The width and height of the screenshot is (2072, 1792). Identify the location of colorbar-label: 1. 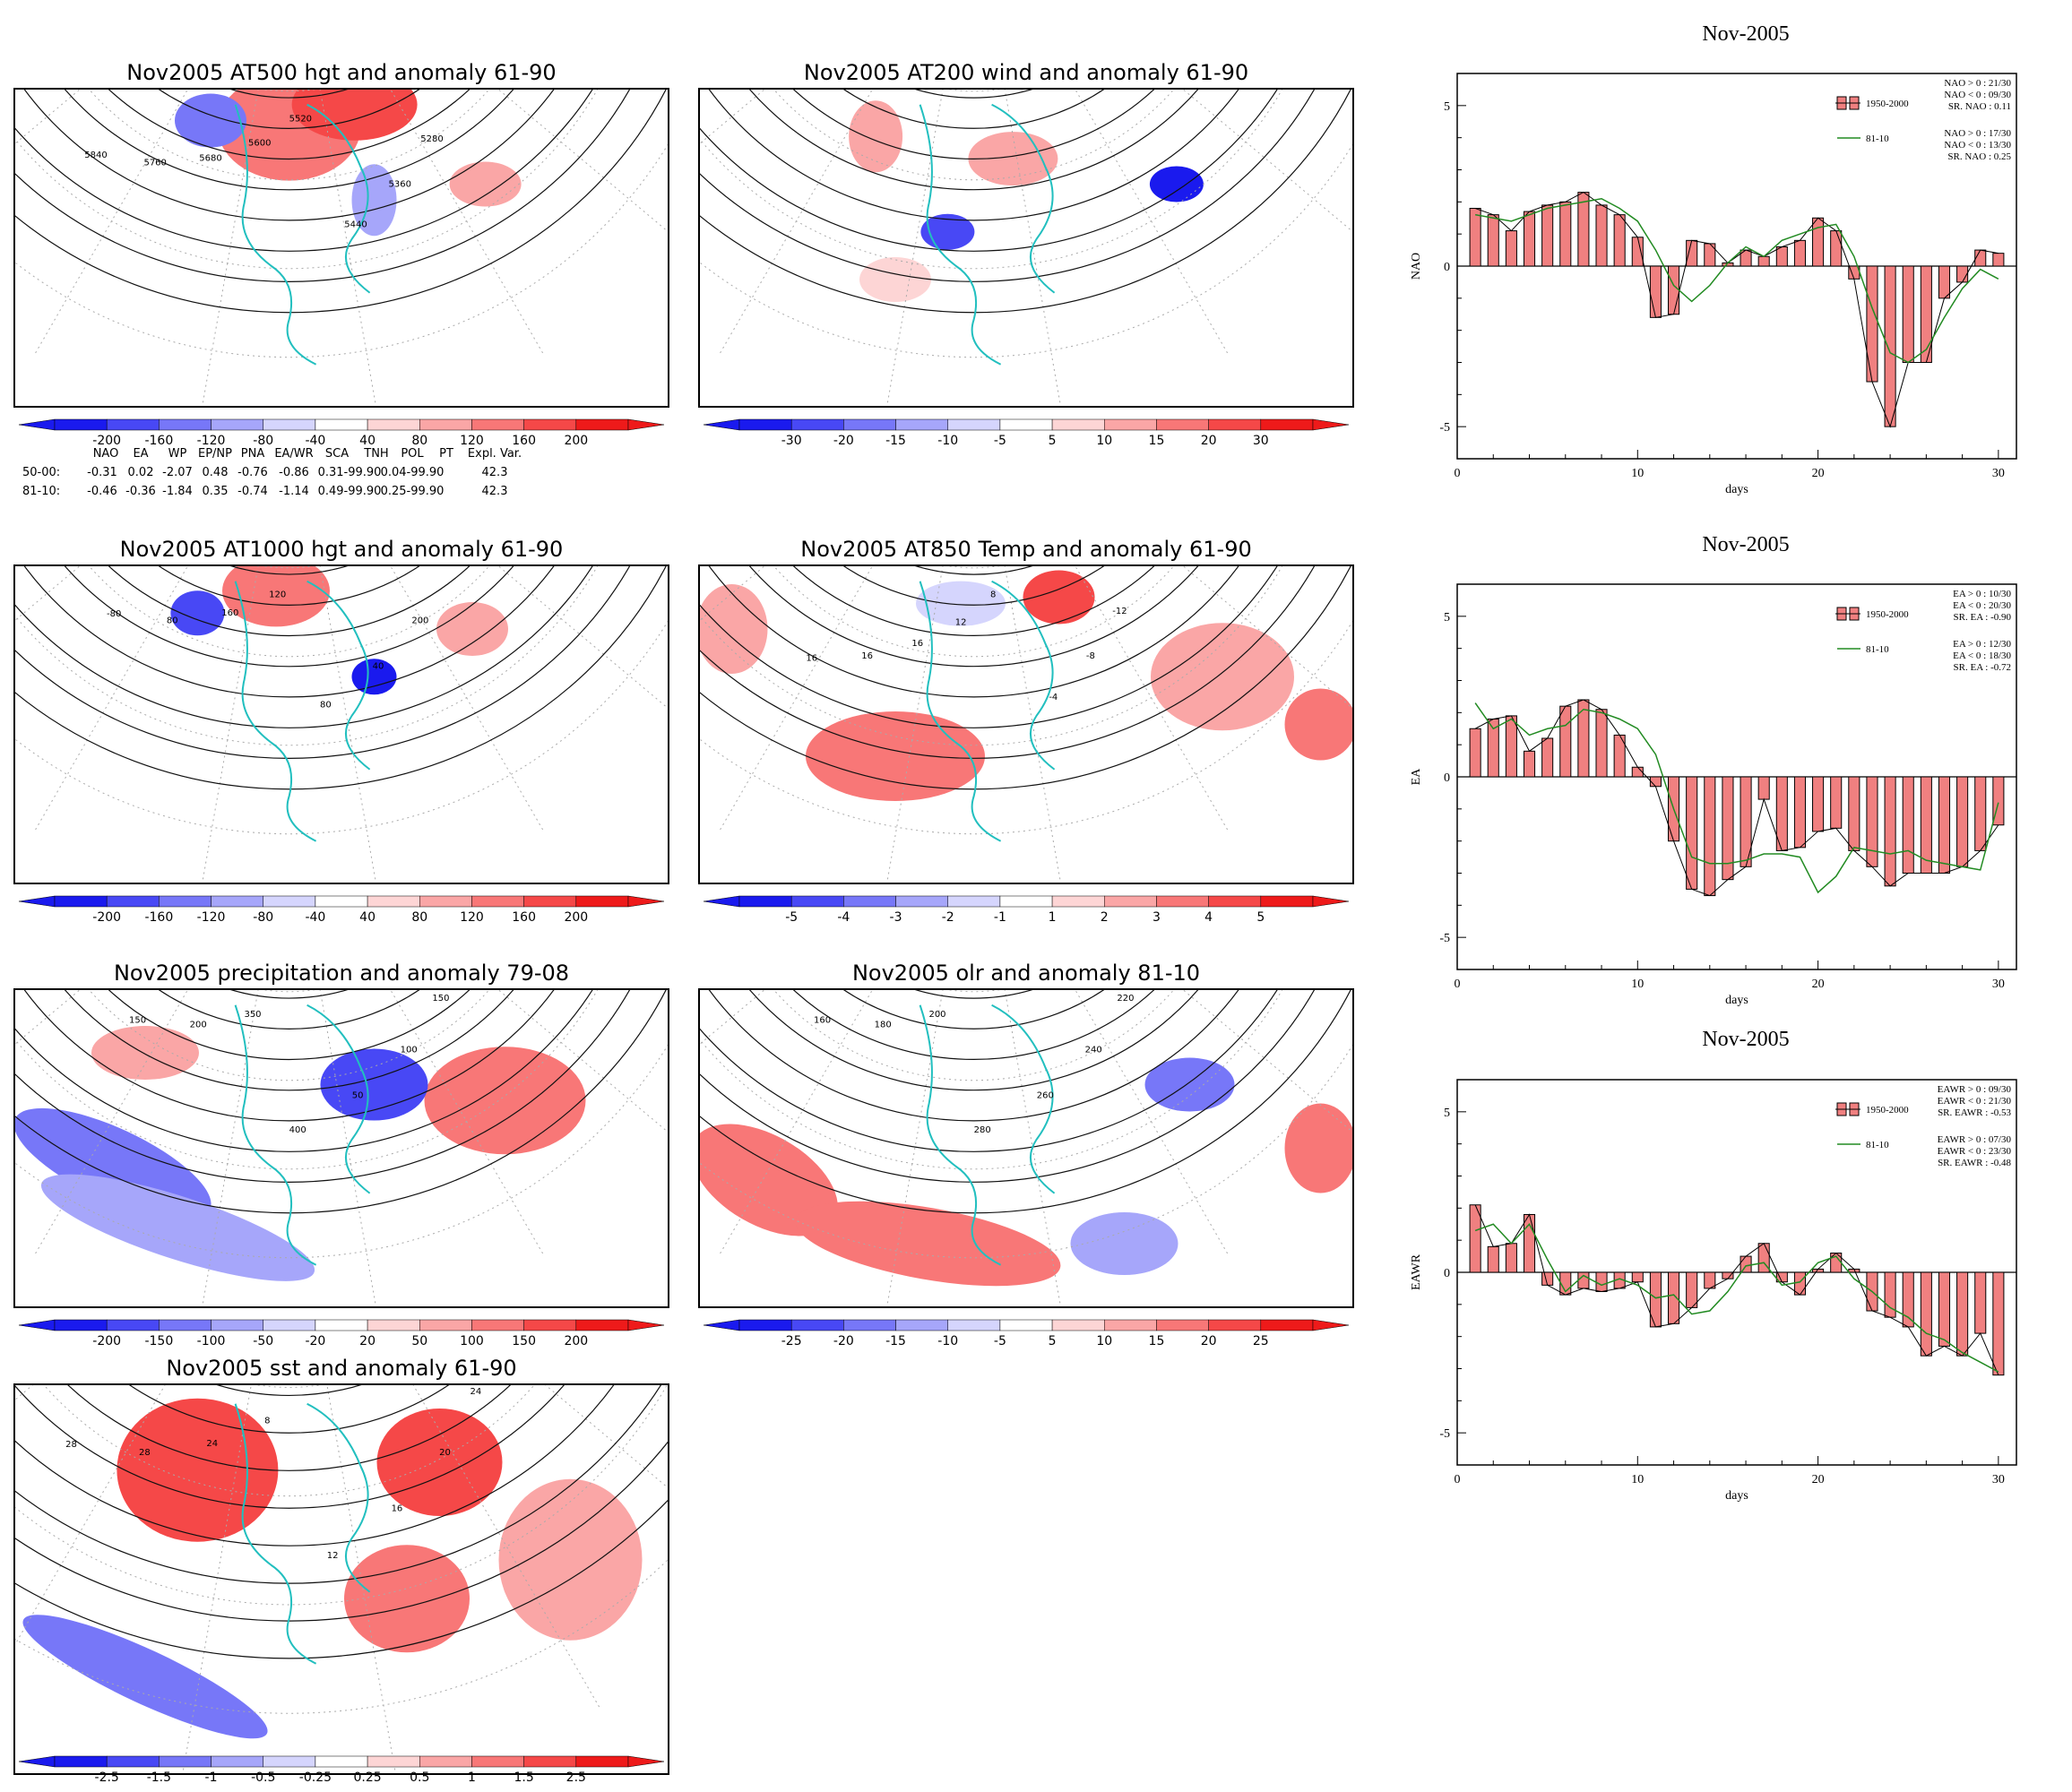
(472, 1778).